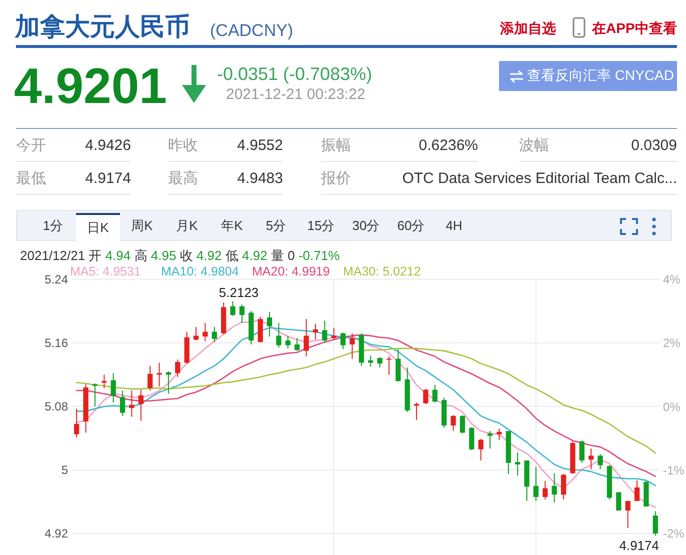 The image size is (686, 555). I want to click on text: 昨收, so click(183, 145).